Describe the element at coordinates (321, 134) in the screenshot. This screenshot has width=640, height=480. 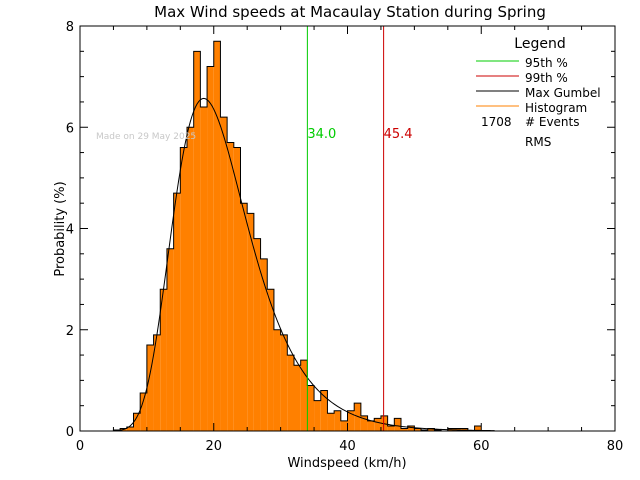
I see `percentile-95-label: 34.0` at that location.